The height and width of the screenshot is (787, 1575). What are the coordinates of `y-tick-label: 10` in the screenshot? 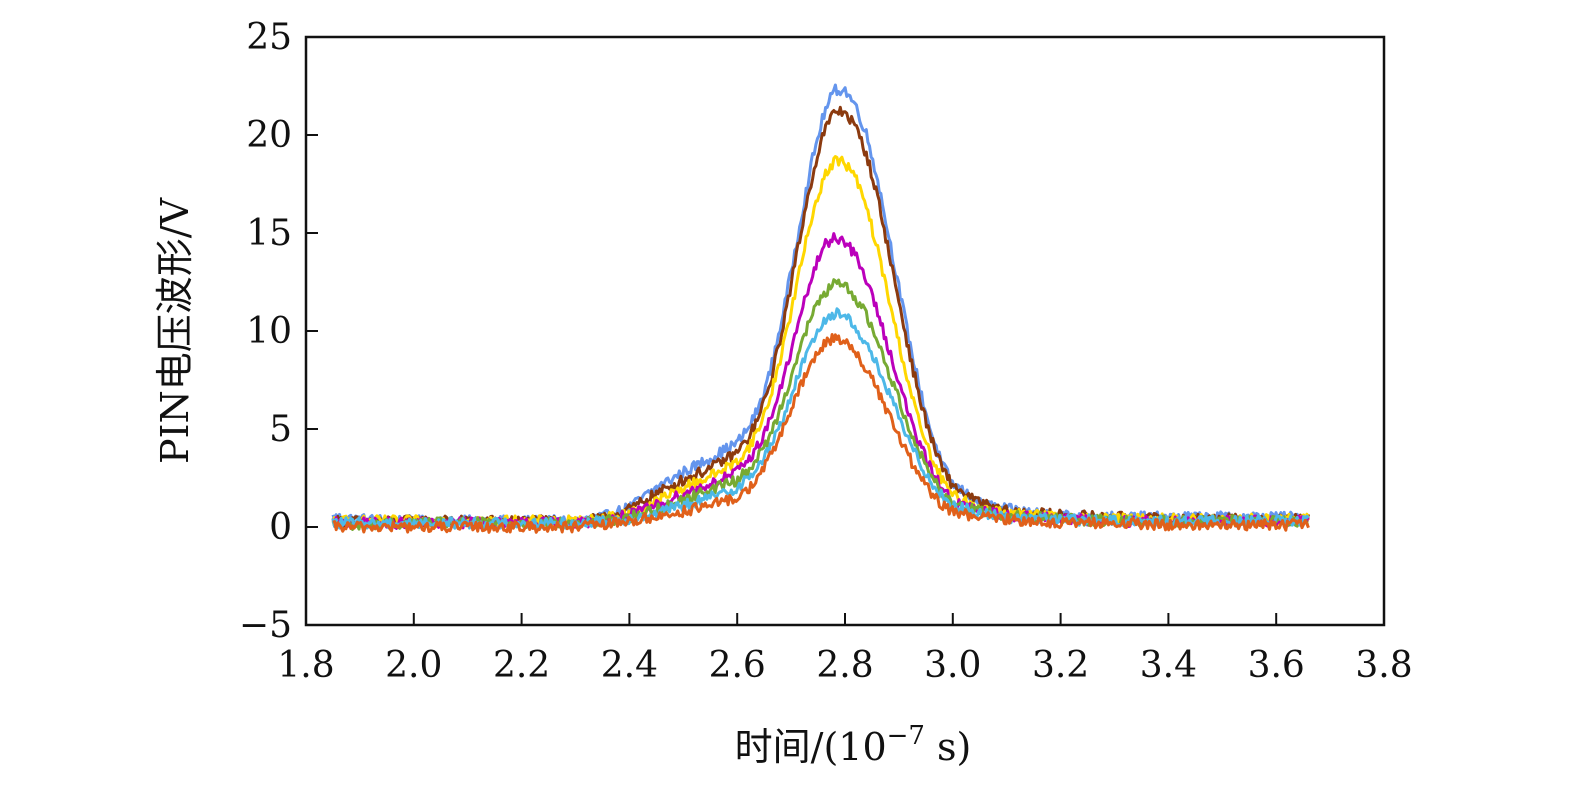 It's located at (269, 331).